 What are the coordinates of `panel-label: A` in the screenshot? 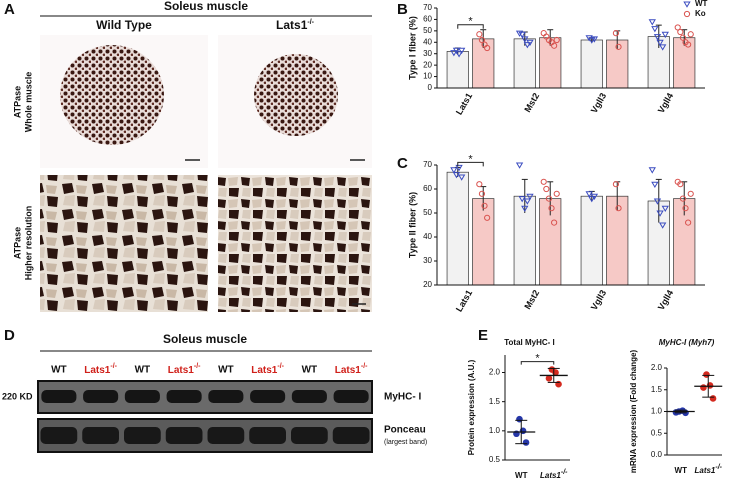 It's located at (9, 9).